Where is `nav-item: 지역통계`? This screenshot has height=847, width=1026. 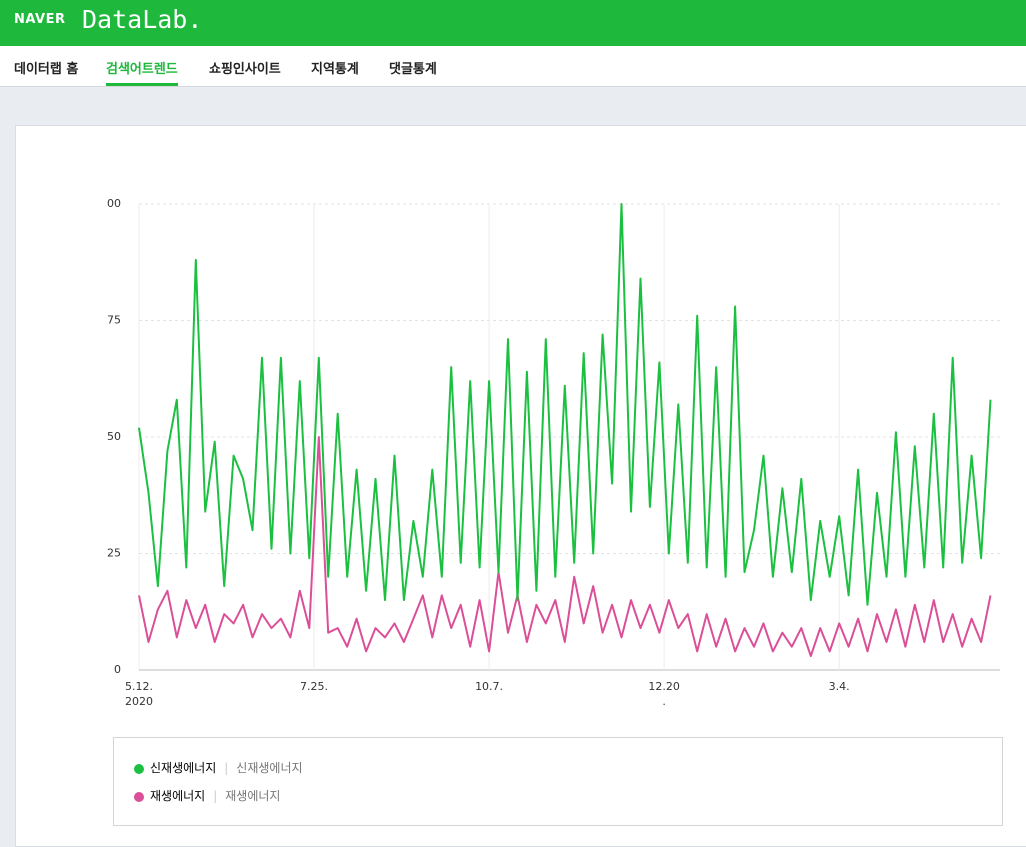
nav-item: 지역통계 is located at coordinates (335, 69).